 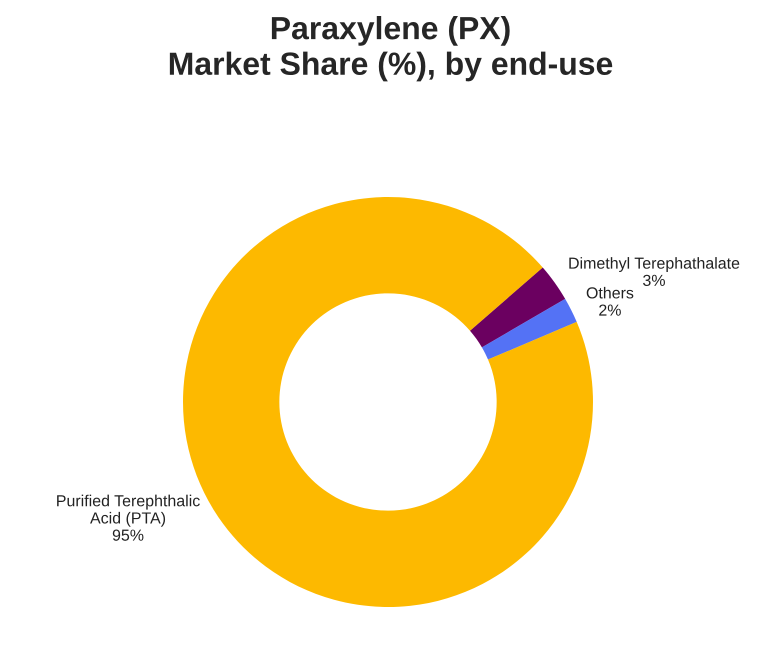 I want to click on chart-title: Paraxylene (PX) Market Share (%), by end-use, so click(x=391, y=49).